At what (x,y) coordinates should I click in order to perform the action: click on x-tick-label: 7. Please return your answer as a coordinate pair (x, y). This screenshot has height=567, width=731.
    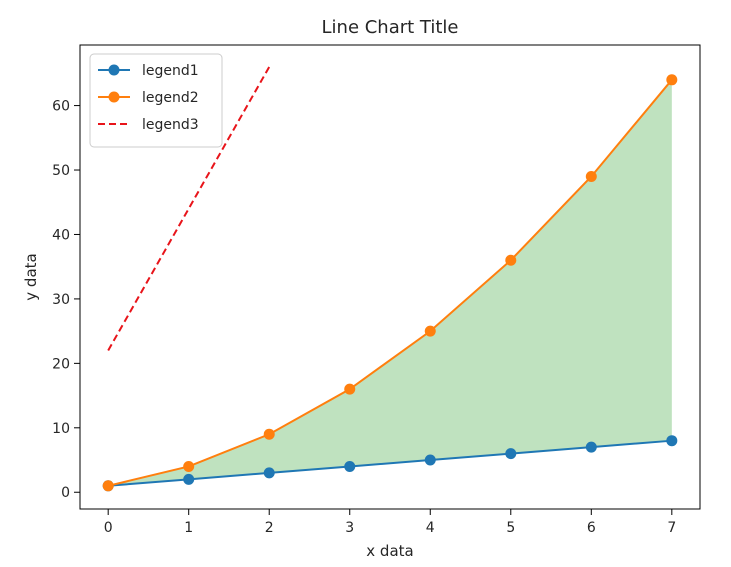
    Looking at the image, I should click on (671, 528).